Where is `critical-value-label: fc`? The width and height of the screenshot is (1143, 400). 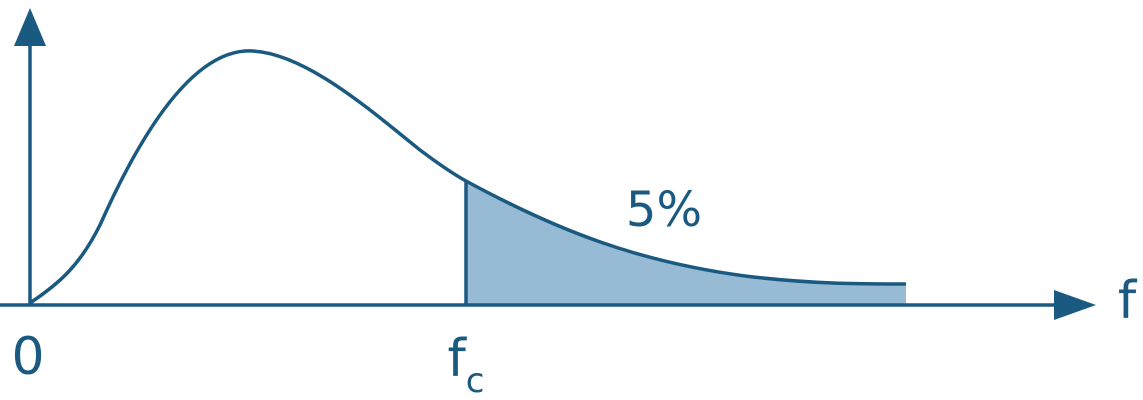
critical-value-label: fc is located at coordinates (465, 364).